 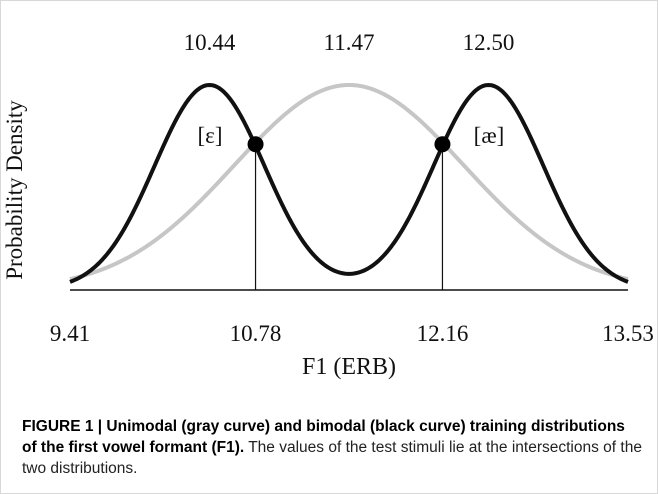 I want to click on y-axis-label: Probability Density, so click(x=14, y=190).